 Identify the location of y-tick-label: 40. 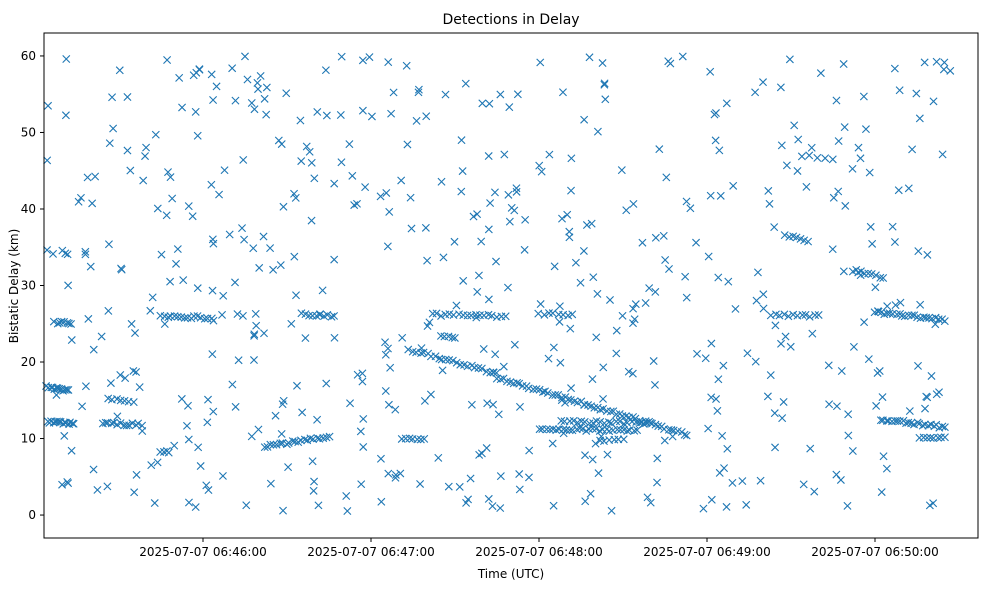
(28, 209).